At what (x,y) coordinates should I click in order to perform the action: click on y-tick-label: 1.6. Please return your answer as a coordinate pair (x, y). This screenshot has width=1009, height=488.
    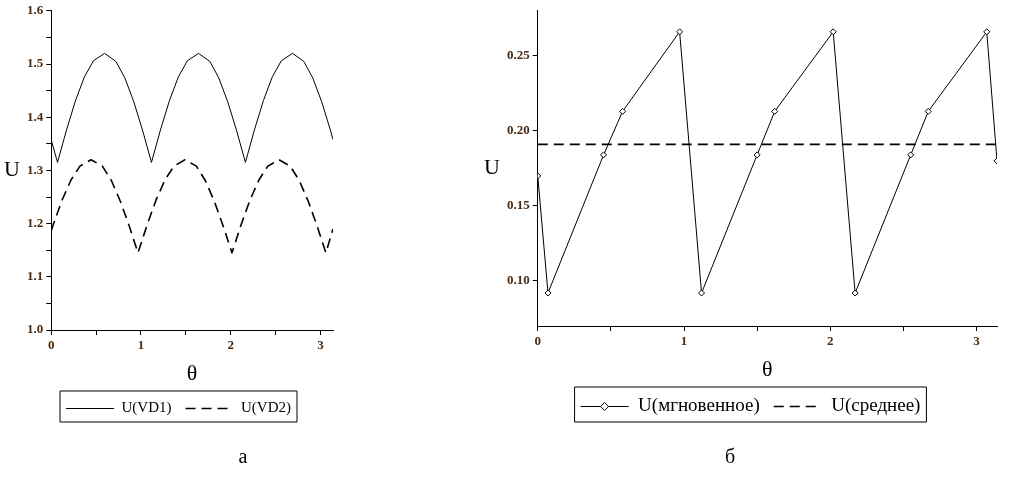
    Looking at the image, I should click on (35, 10).